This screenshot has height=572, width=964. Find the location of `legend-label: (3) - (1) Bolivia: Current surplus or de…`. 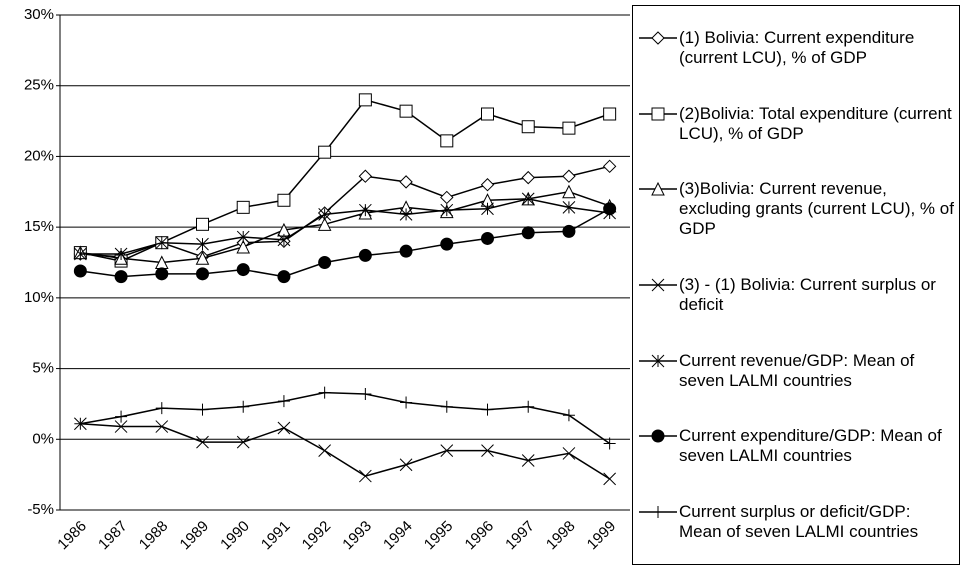

legend-label: (3) - (1) Bolivia: Current surplus or de… is located at coordinates (807, 294).